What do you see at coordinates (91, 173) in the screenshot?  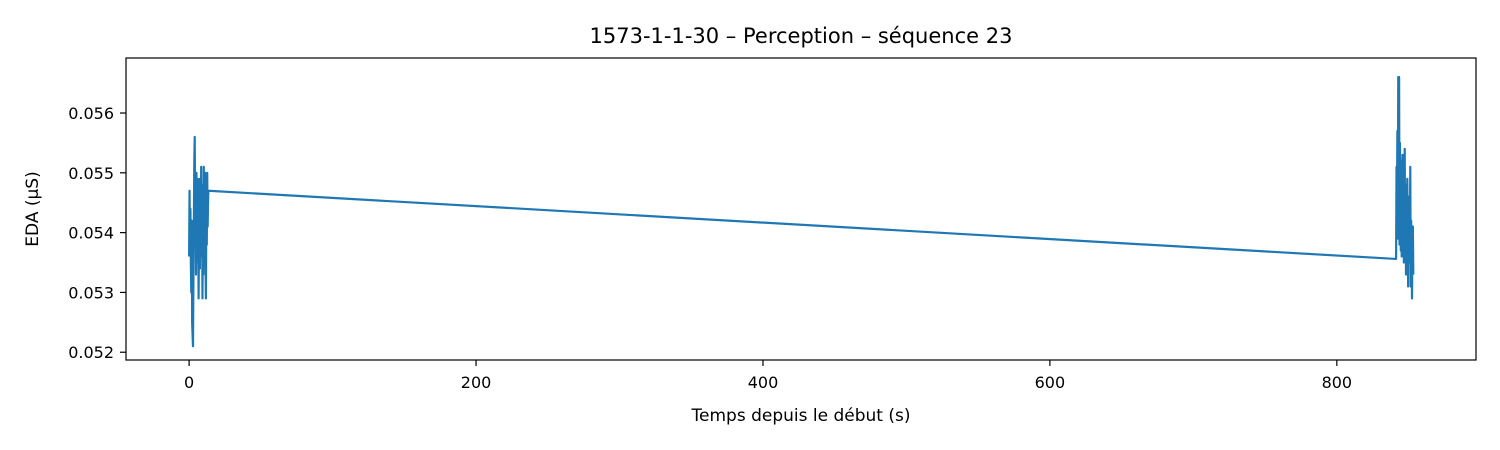 I see `y-tick-label: 0.055` at bounding box center [91, 173].